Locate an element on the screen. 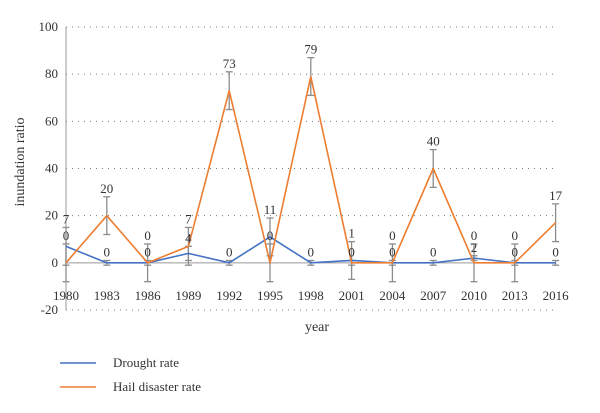 This screenshot has width=600, height=413. x-tick-label: 1983 is located at coordinates (107, 295).